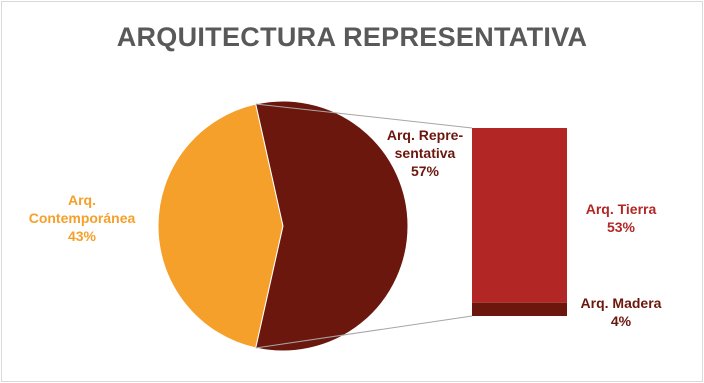 This screenshot has width=704, height=383. Describe the element at coordinates (621, 312) in the screenshot. I see `data-label-madera: Arq. Madera 4%` at that location.